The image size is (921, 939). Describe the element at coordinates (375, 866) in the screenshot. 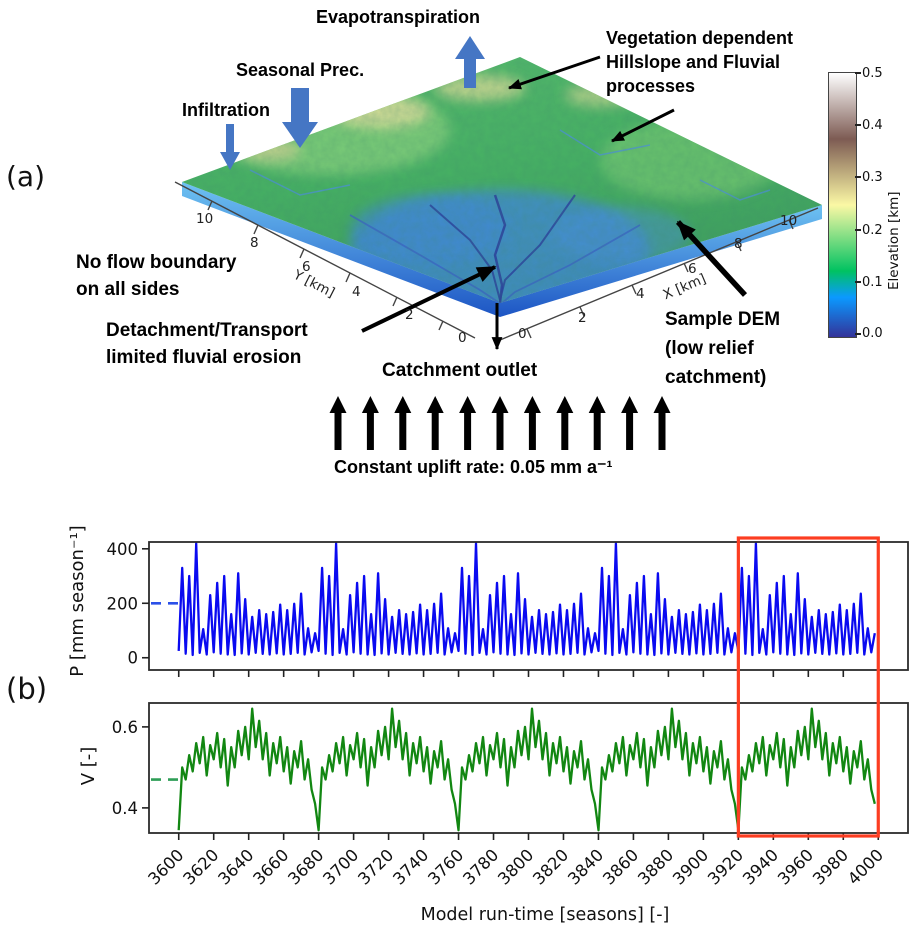

I see `runtime-tick-label: 3720` at that location.